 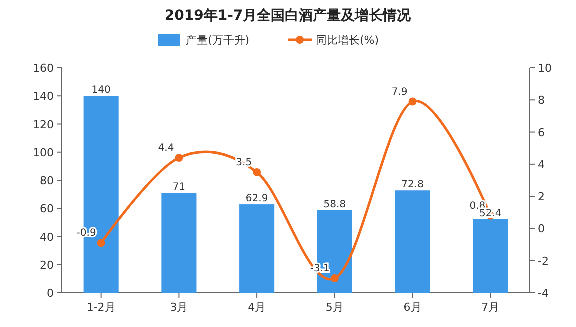 What do you see at coordinates (541, 133) in the screenshot?
I see `y2-tick-label: 6` at bounding box center [541, 133].